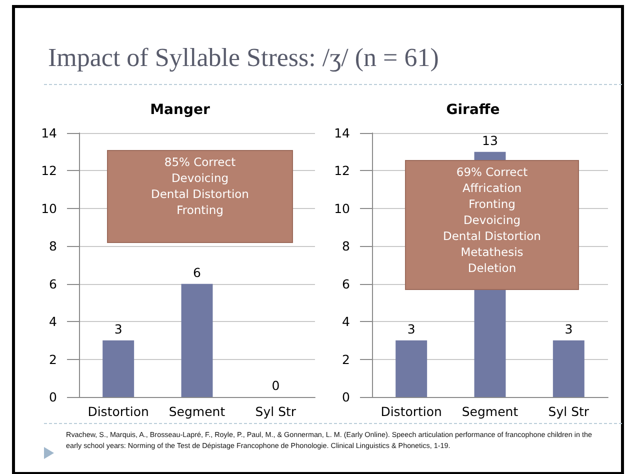  Describe the element at coordinates (490, 140) in the screenshot. I see `data-label: 13` at that location.